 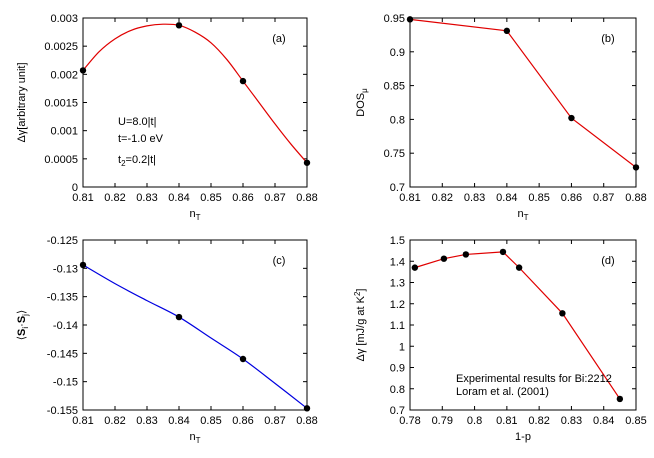 What do you see at coordinates (62, 241) in the screenshot?
I see `panel-c-y-tick-label: -0.125` at bounding box center [62, 241].